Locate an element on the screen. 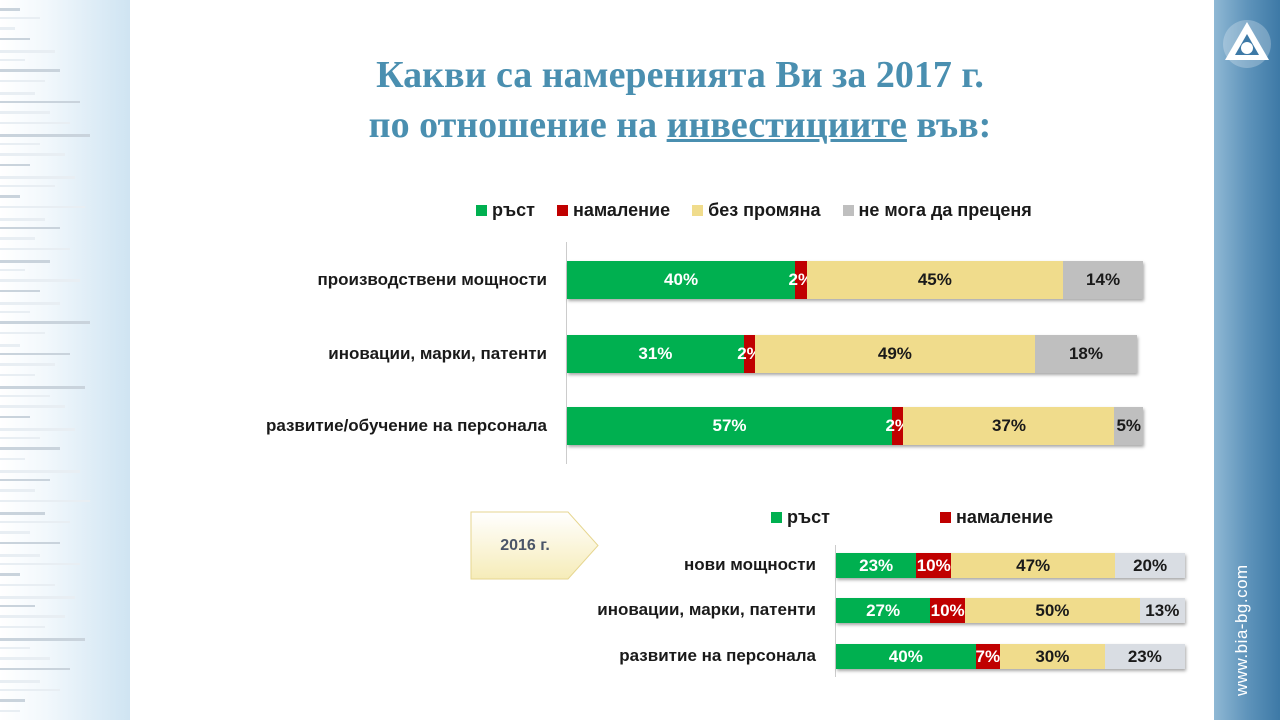 This screenshot has width=1280, height=720. legend-item: не мога да преценя is located at coordinates (937, 210).